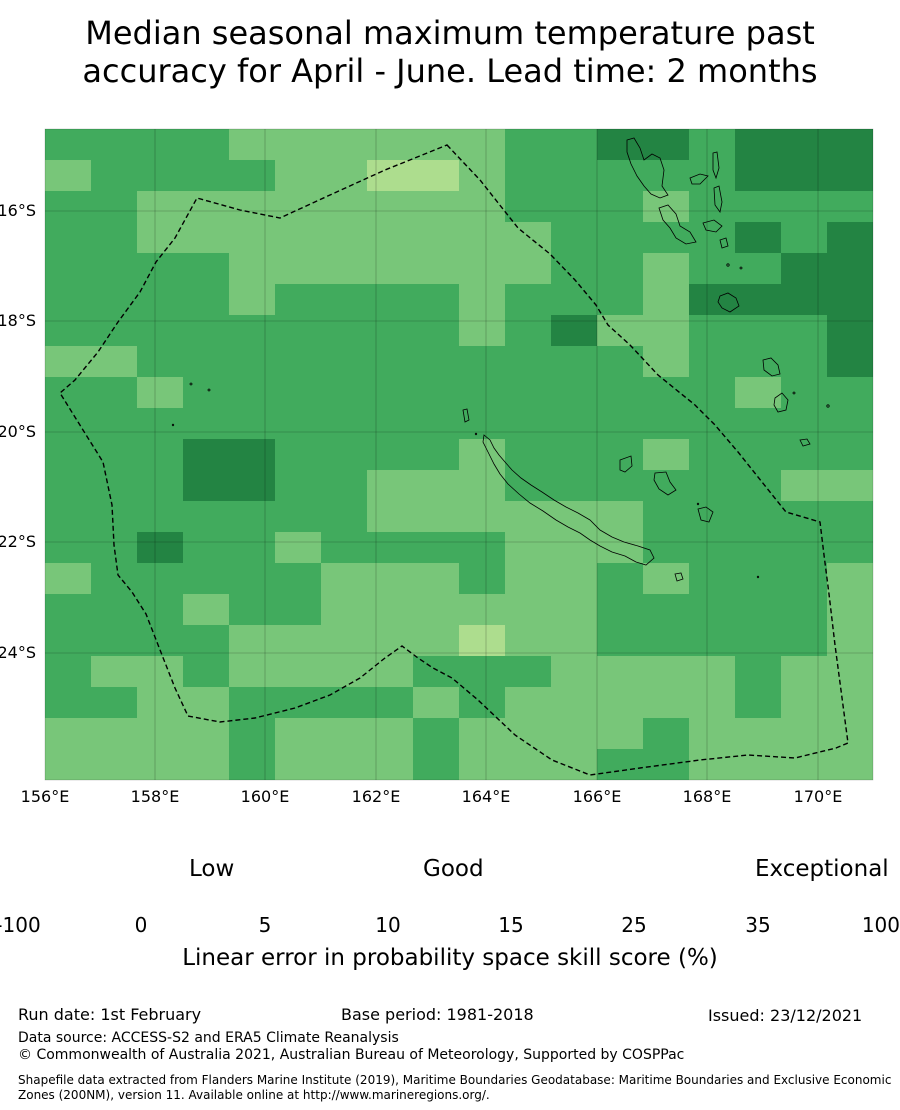  What do you see at coordinates (880, 925) in the screenshot?
I see `colorbar-tick: 100` at bounding box center [880, 925].